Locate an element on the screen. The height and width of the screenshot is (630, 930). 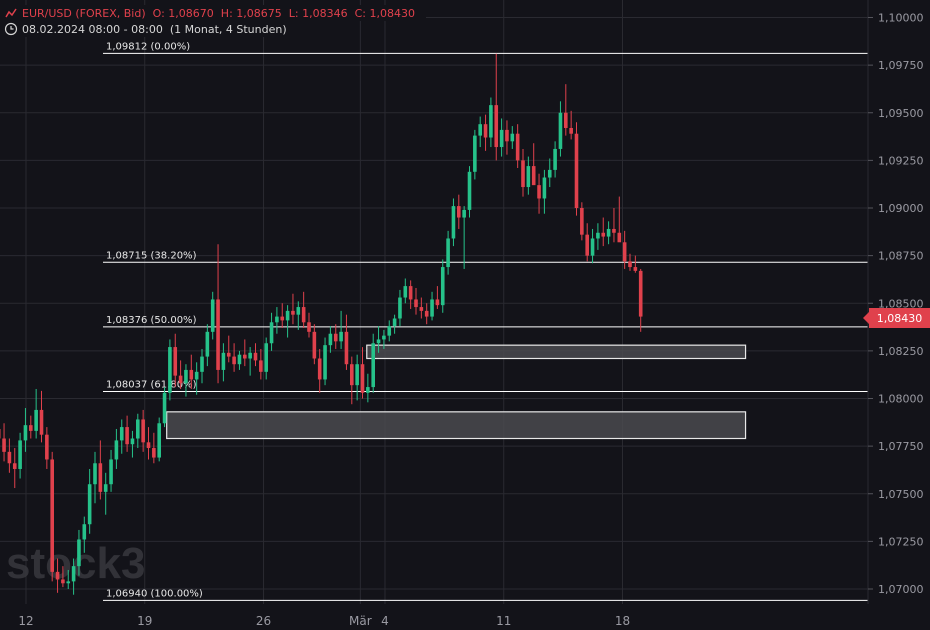
clock-icon is located at coordinates (11, 29).